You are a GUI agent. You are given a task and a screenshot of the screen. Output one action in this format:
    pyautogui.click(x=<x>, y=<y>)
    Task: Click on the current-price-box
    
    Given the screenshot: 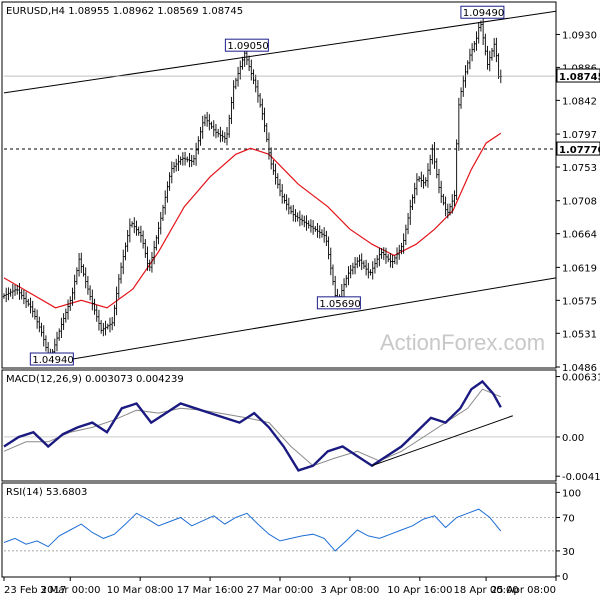 What is the action you would take?
    pyautogui.click(x=578, y=75)
    